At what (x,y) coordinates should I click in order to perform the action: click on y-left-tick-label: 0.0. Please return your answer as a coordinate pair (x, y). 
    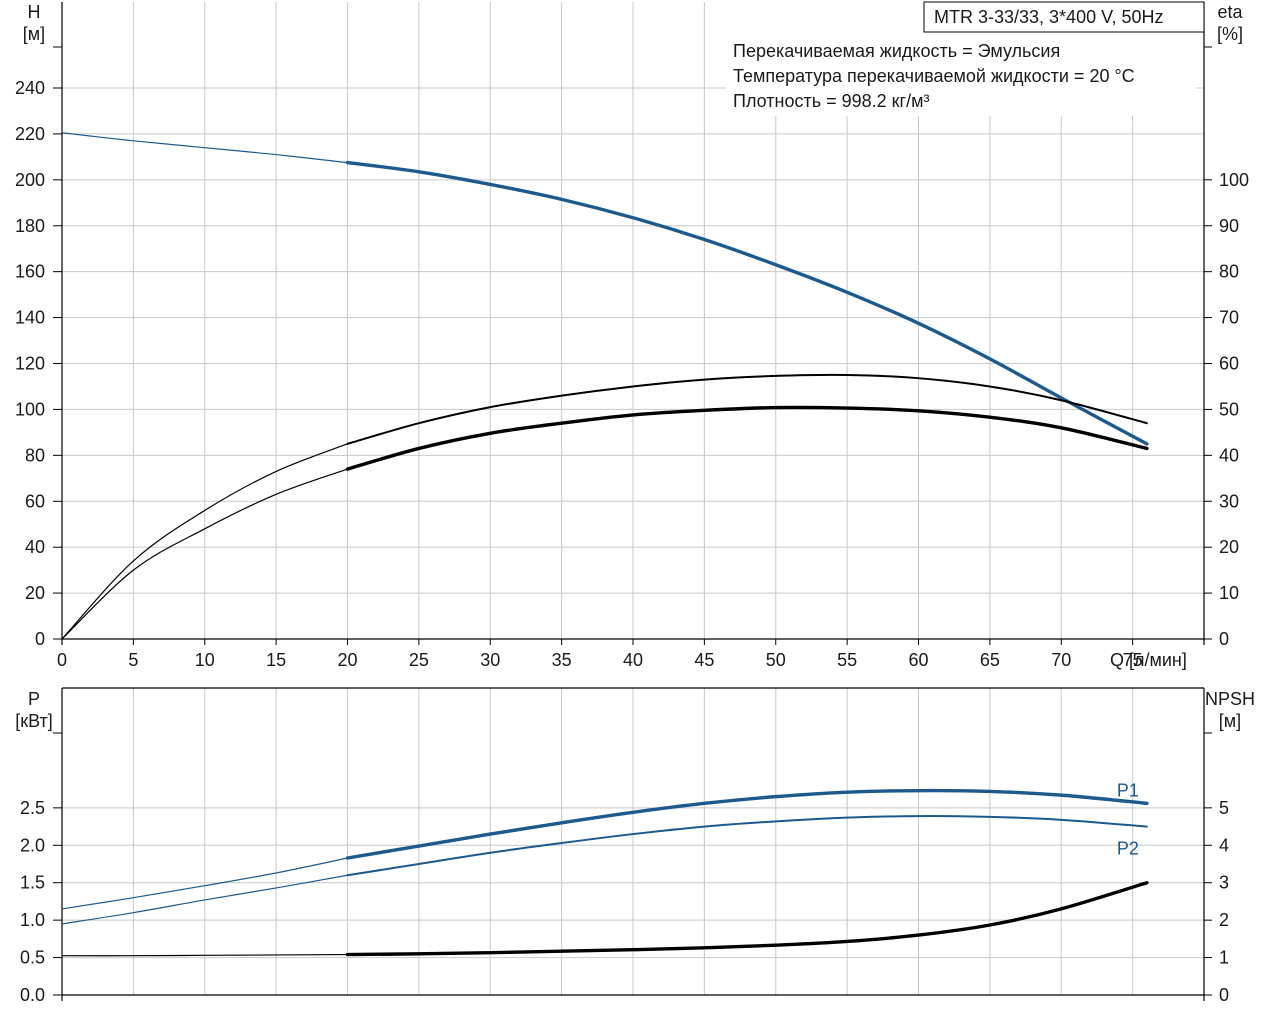
    Looking at the image, I should click on (32, 995).